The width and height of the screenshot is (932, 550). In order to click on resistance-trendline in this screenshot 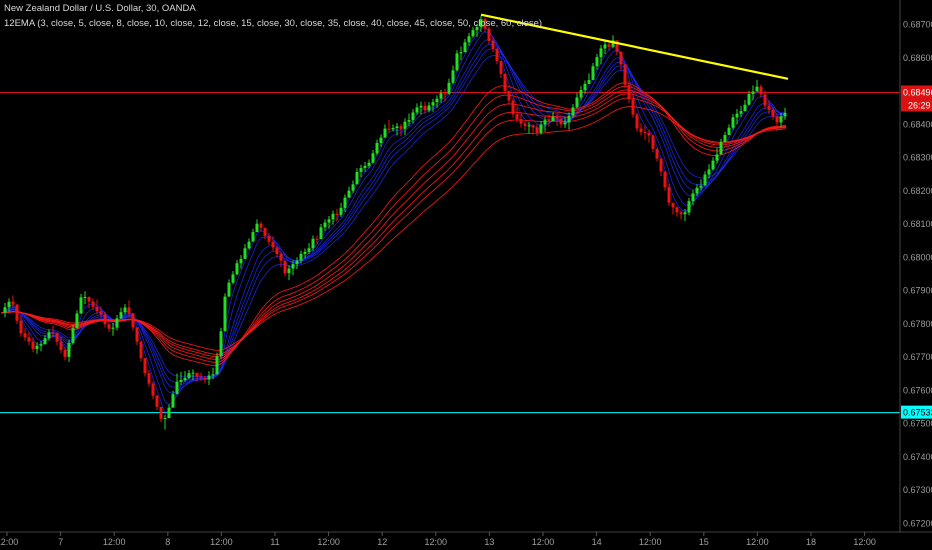, I will do `click(634, 46)`.